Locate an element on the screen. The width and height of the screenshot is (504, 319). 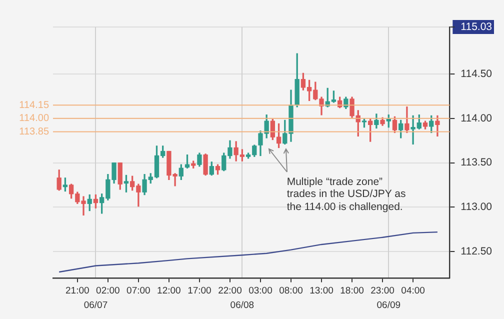
x-tick-label: 02:00 is located at coordinates (108, 291).